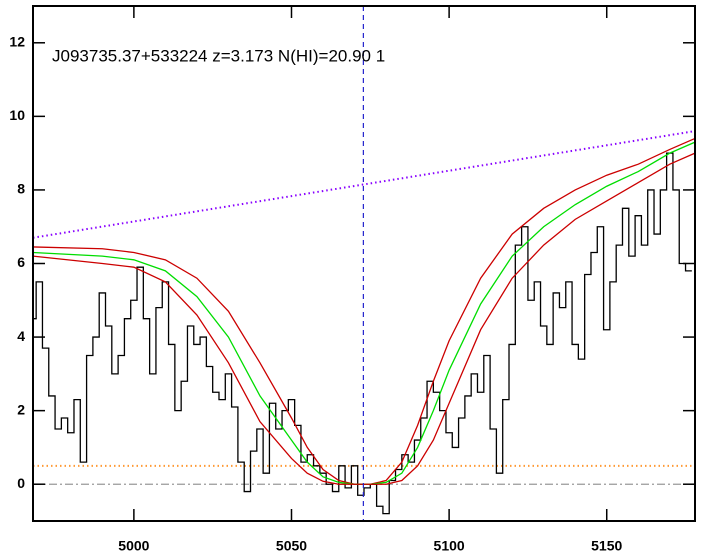 This screenshot has height=556, width=704. What do you see at coordinates (133, 546) in the screenshot?
I see `x-tick-label: 5000` at bounding box center [133, 546].